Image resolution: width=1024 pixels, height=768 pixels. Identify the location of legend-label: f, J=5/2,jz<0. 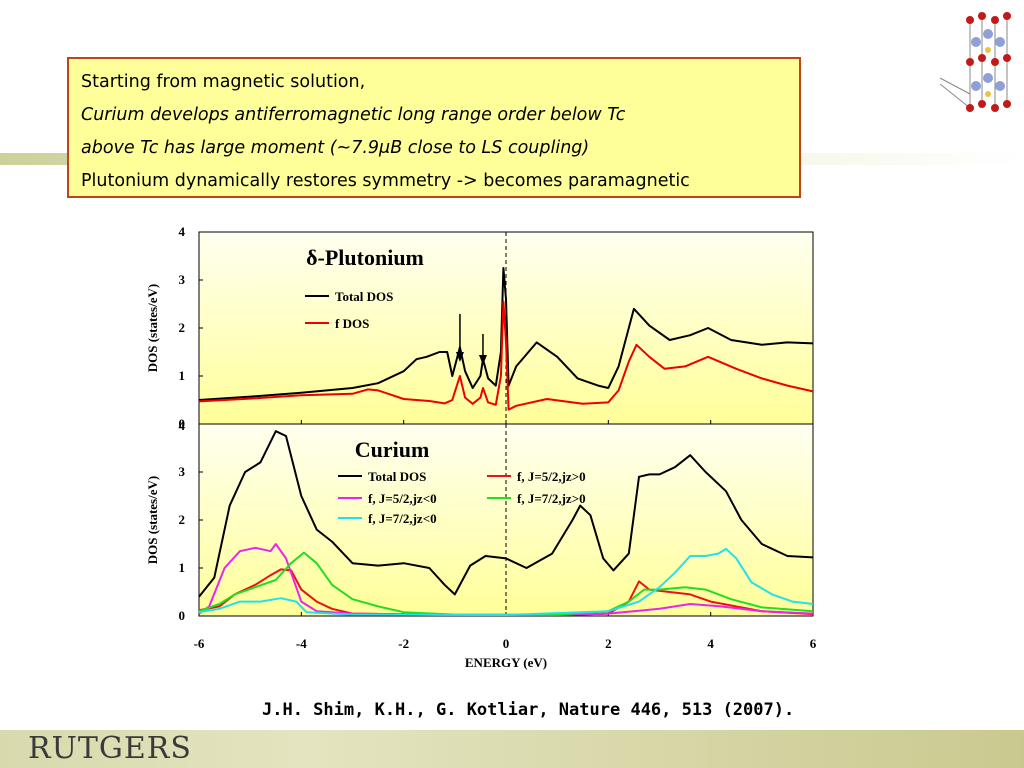
(402, 498).